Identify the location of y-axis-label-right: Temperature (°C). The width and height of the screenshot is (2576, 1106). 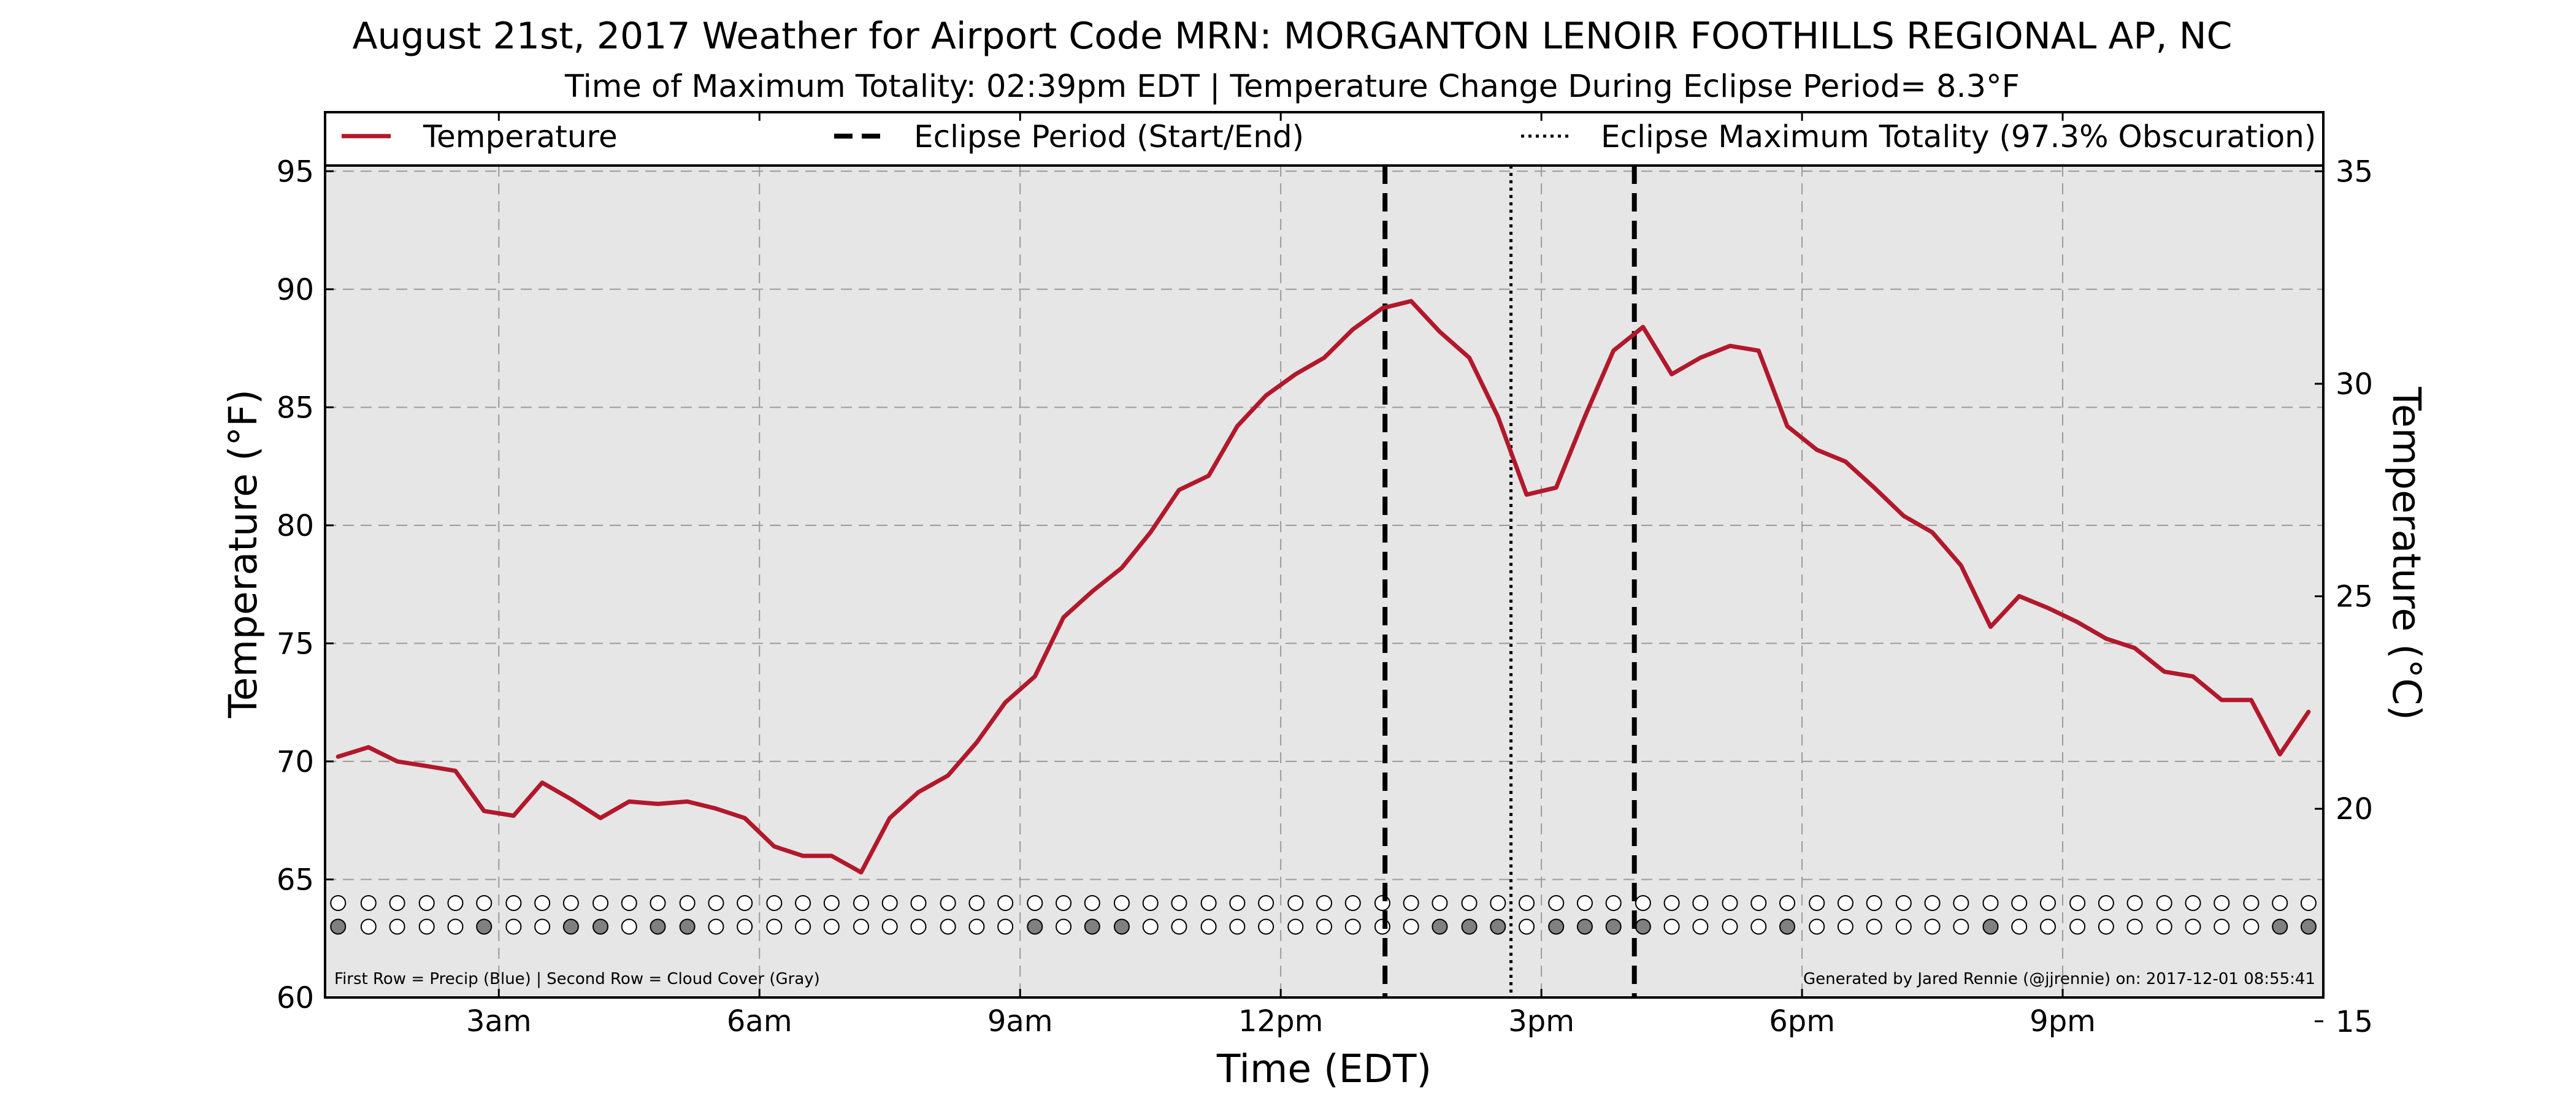
(2406, 553).